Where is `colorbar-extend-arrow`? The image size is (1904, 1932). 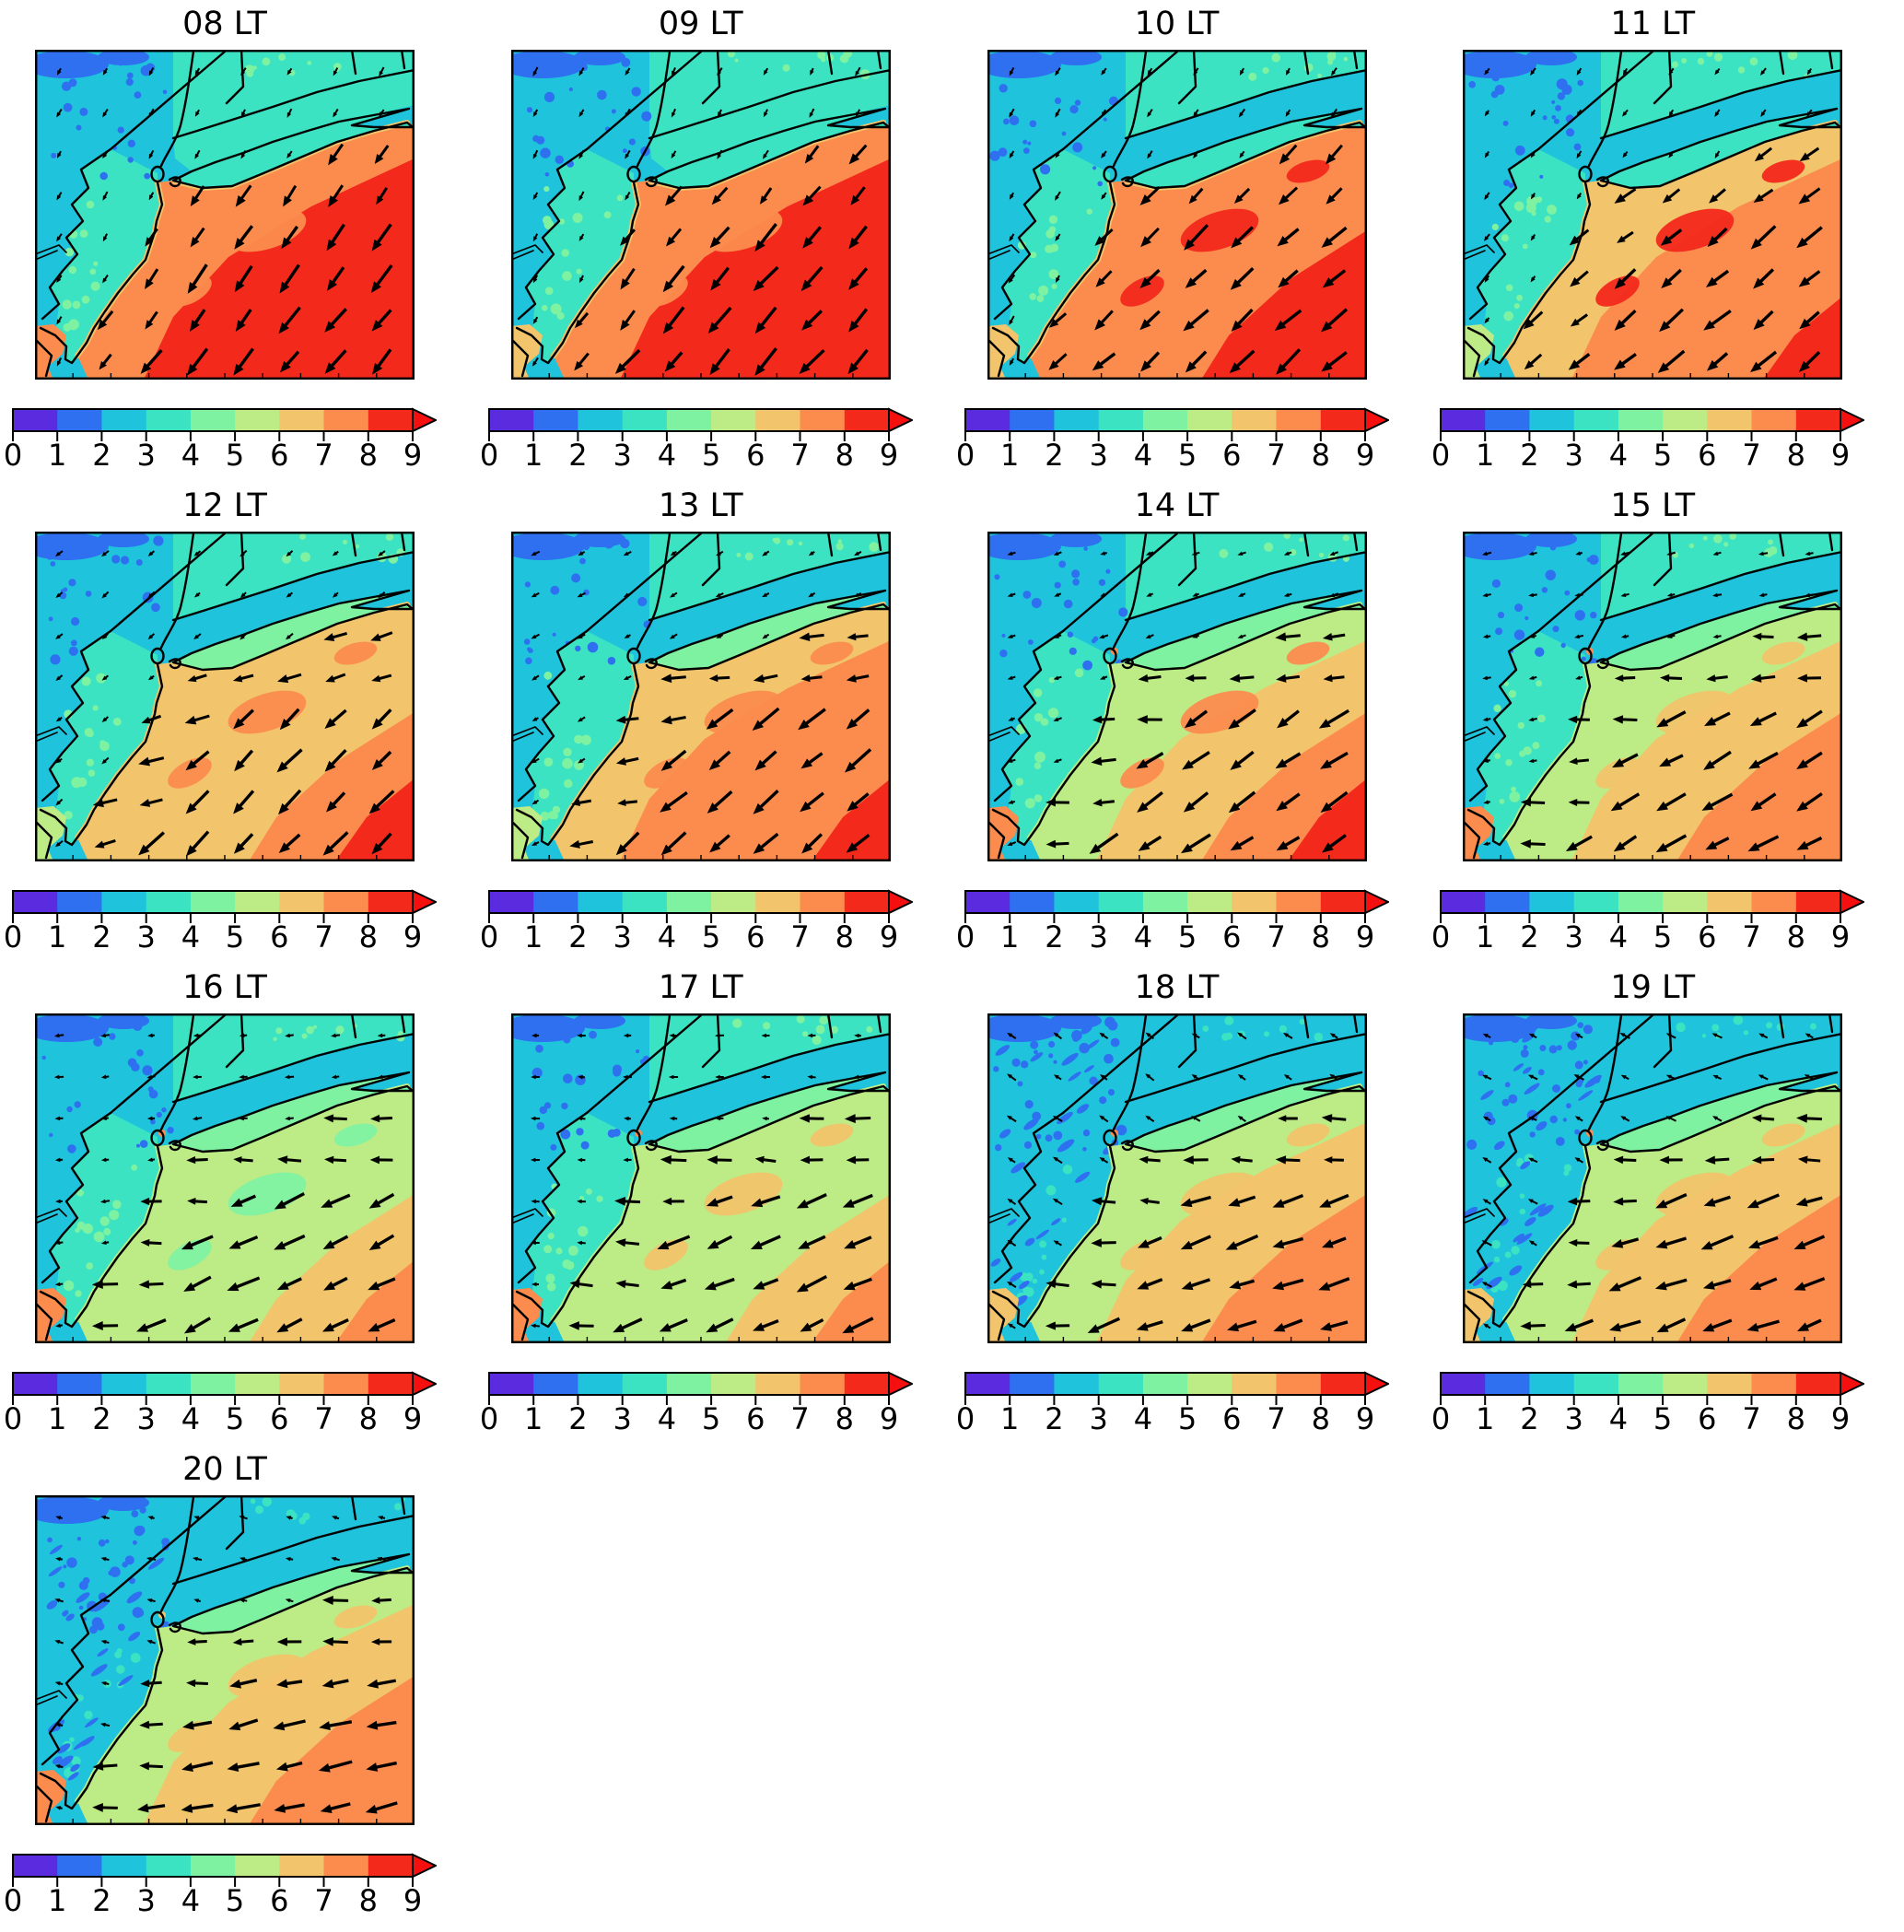 colorbar-extend-arrow is located at coordinates (424, 902).